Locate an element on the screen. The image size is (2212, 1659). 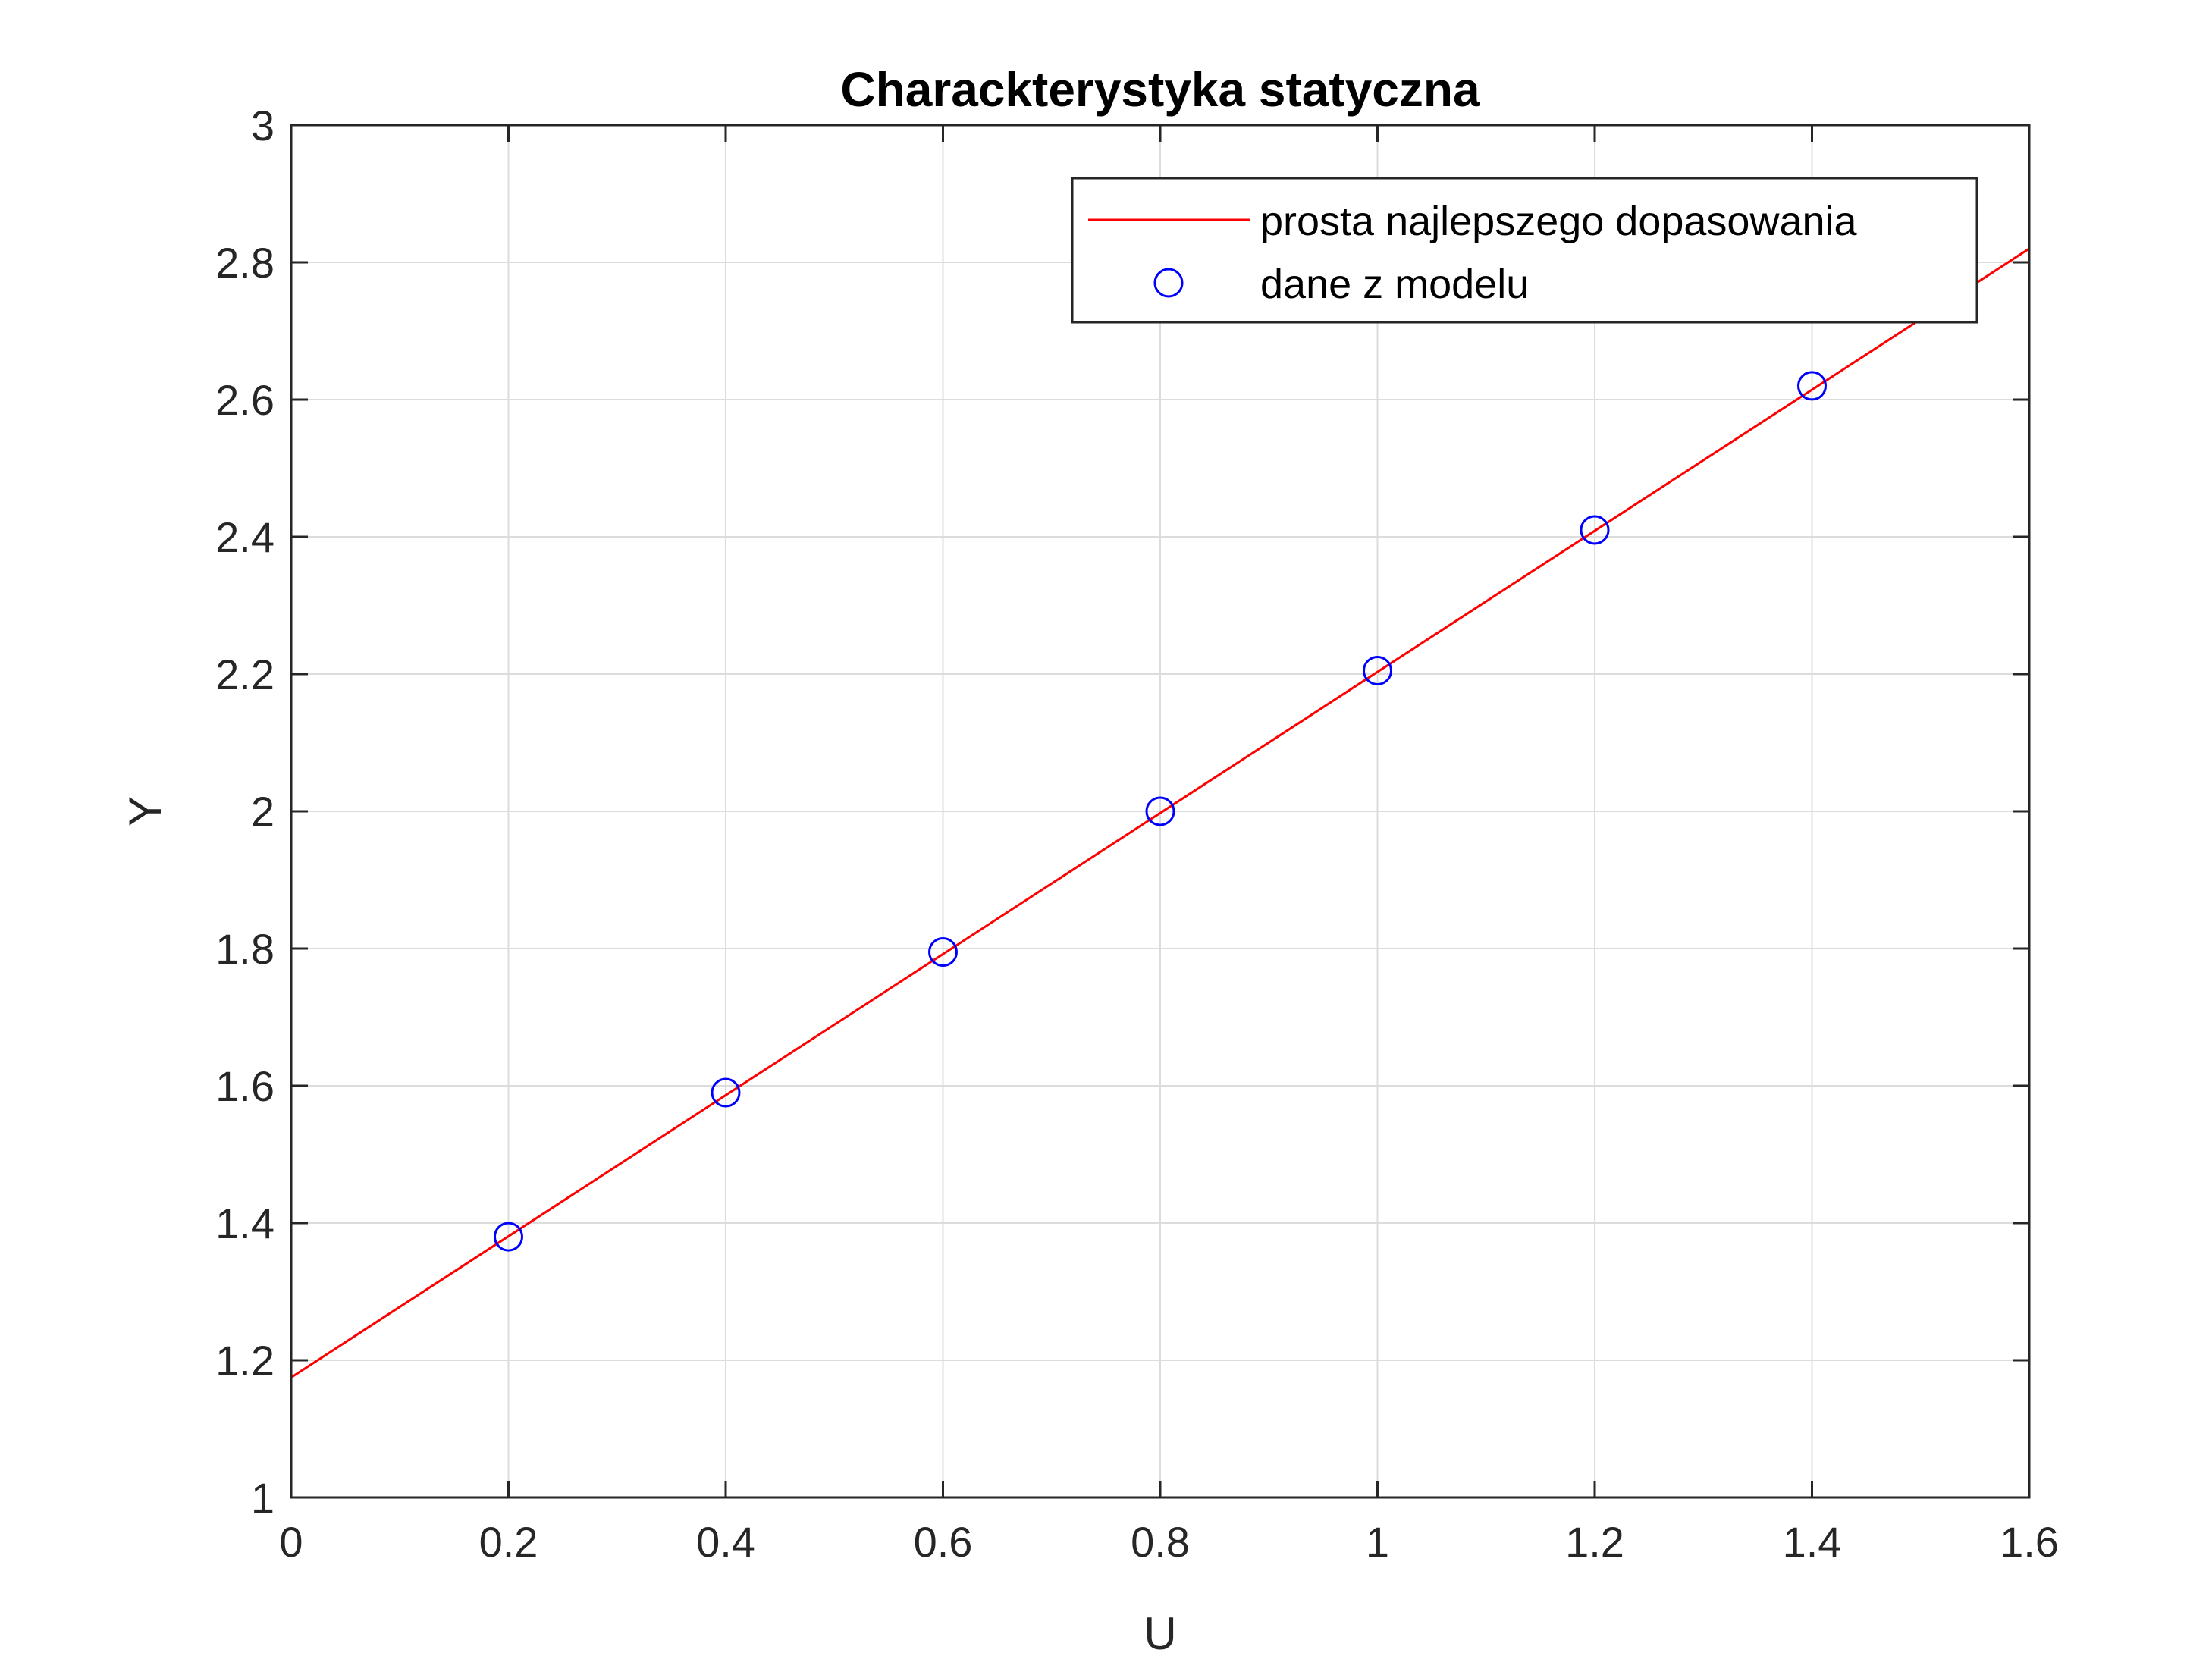
y-tick-label: 1 is located at coordinates (263, 1498).